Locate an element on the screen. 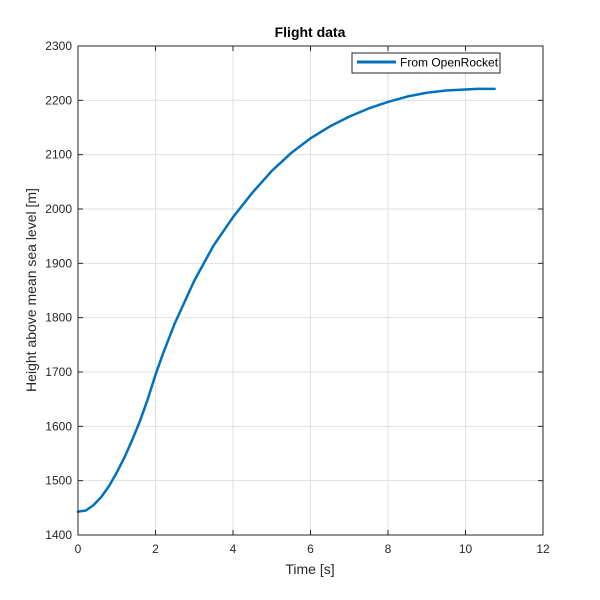 The height and width of the screenshot is (600, 600). legend: From OpenRocket is located at coordinates (426, 63).